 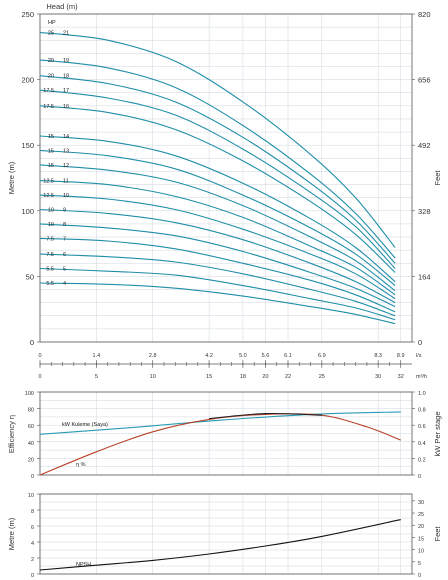 I want to click on y2-axis-label: kW Per stage, so click(x=437, y=433).